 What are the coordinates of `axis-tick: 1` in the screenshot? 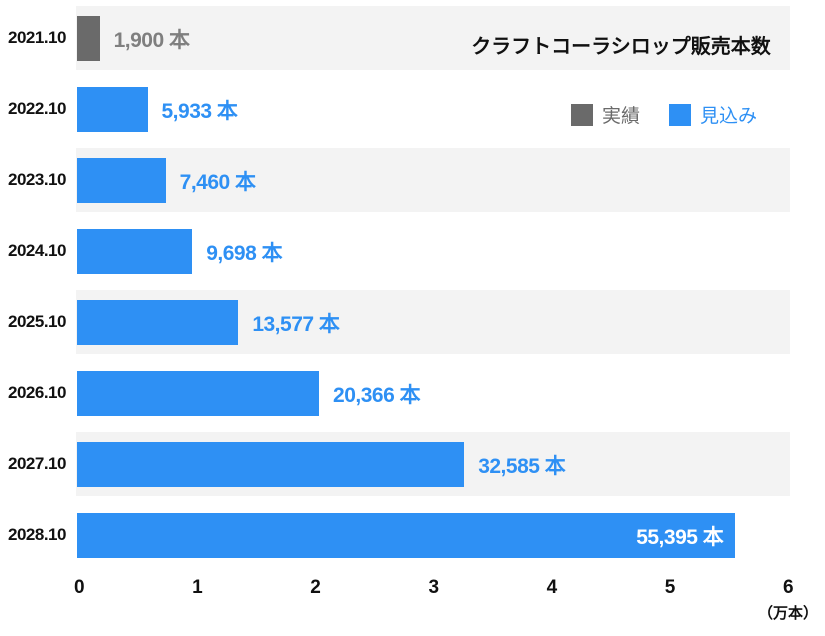 It's located at (197, 587).